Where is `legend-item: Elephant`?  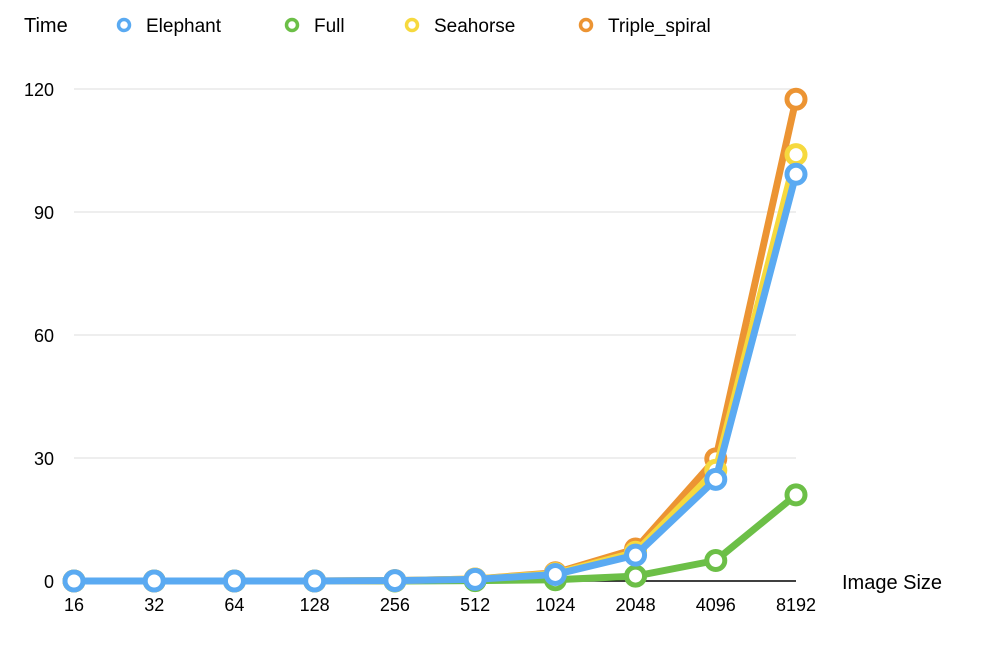 legend-item: Elephant is located at coordinates (169, 26).